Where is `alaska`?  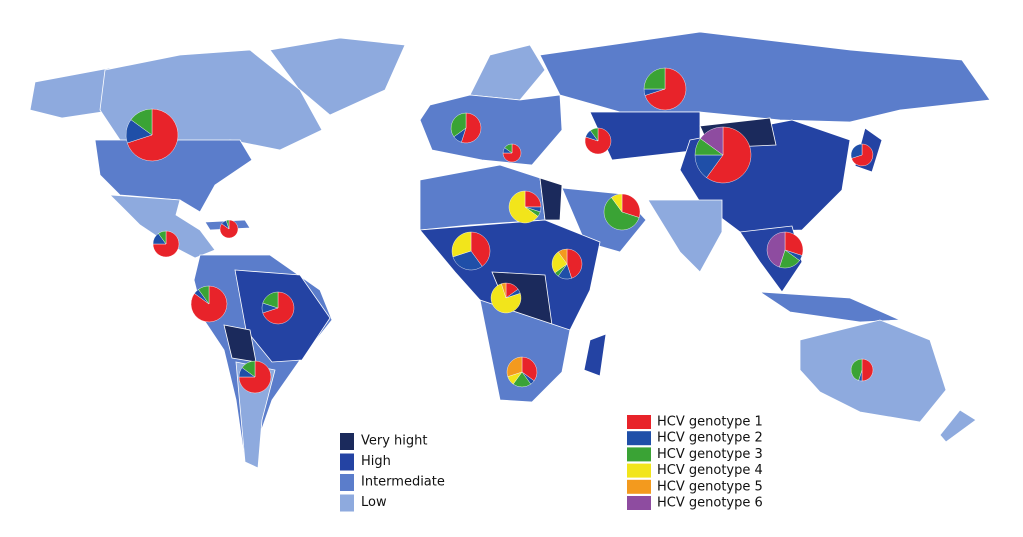
alaska is located at coordinates (70, 93).